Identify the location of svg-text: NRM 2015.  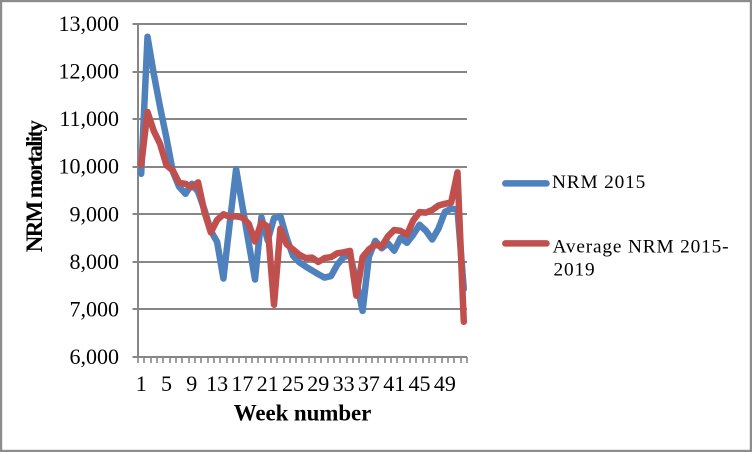
(599, 182).